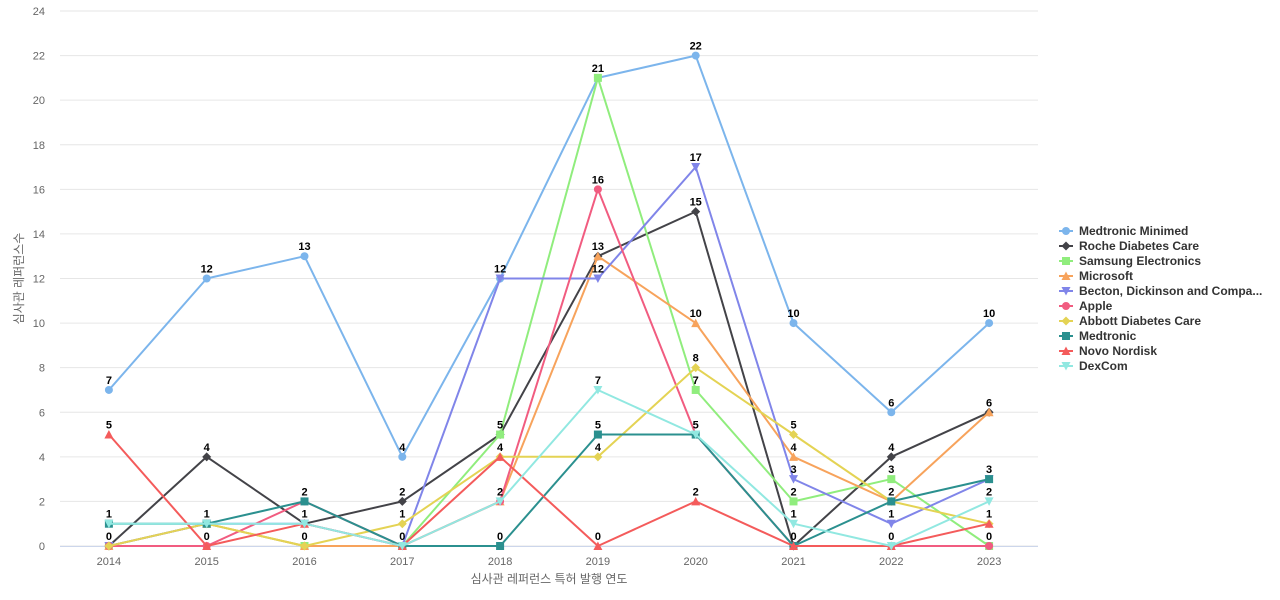 The image size is (1280, 600). I want to click on x-tick-label: 2016, so click(304, 562).